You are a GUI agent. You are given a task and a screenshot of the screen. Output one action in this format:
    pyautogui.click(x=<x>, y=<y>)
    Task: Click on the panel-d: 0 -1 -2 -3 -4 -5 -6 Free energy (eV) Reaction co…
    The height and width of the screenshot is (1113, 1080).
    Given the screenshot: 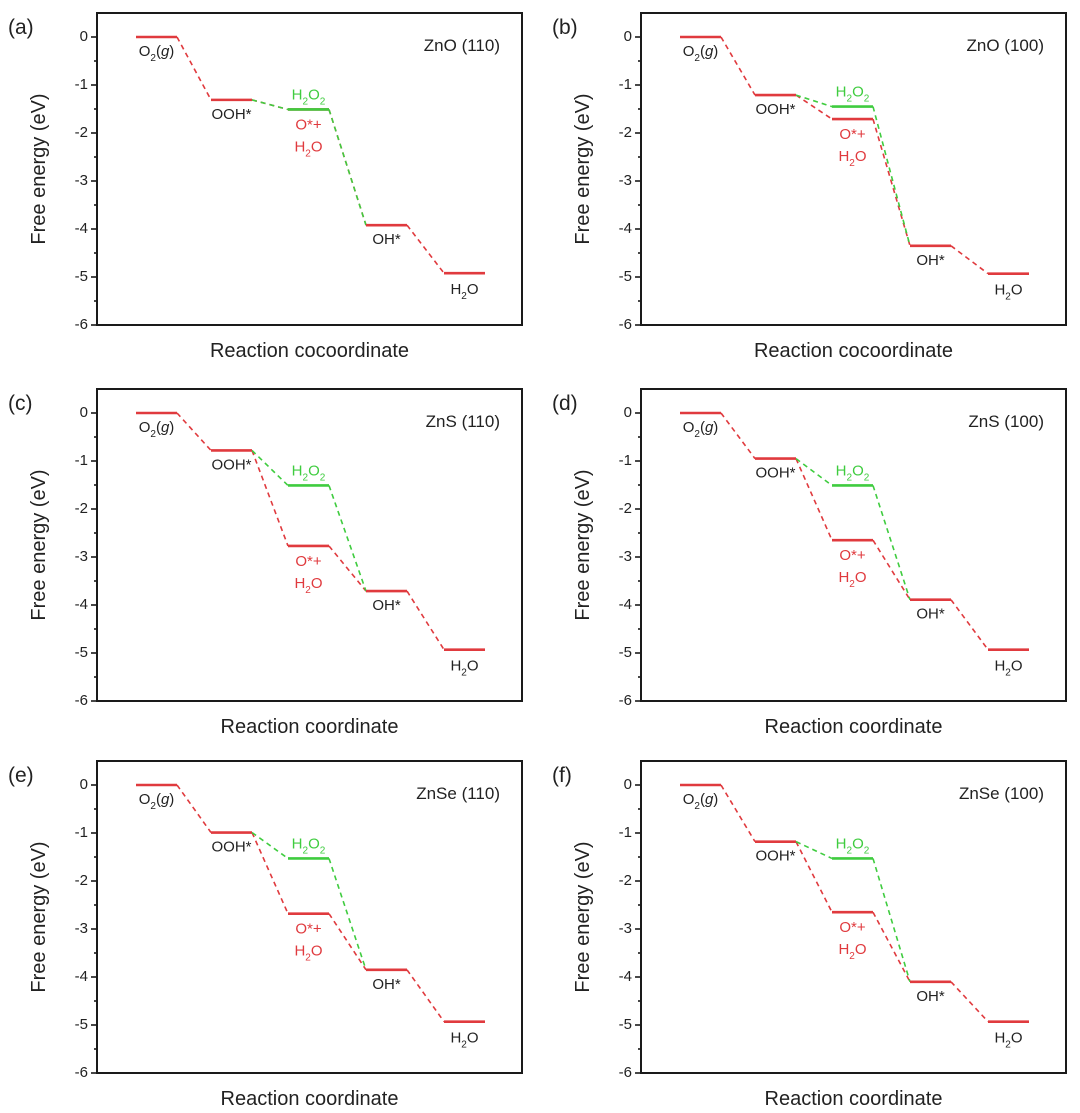 What is the action you would take?
    pyautogui.click(x=809, y=563)
    